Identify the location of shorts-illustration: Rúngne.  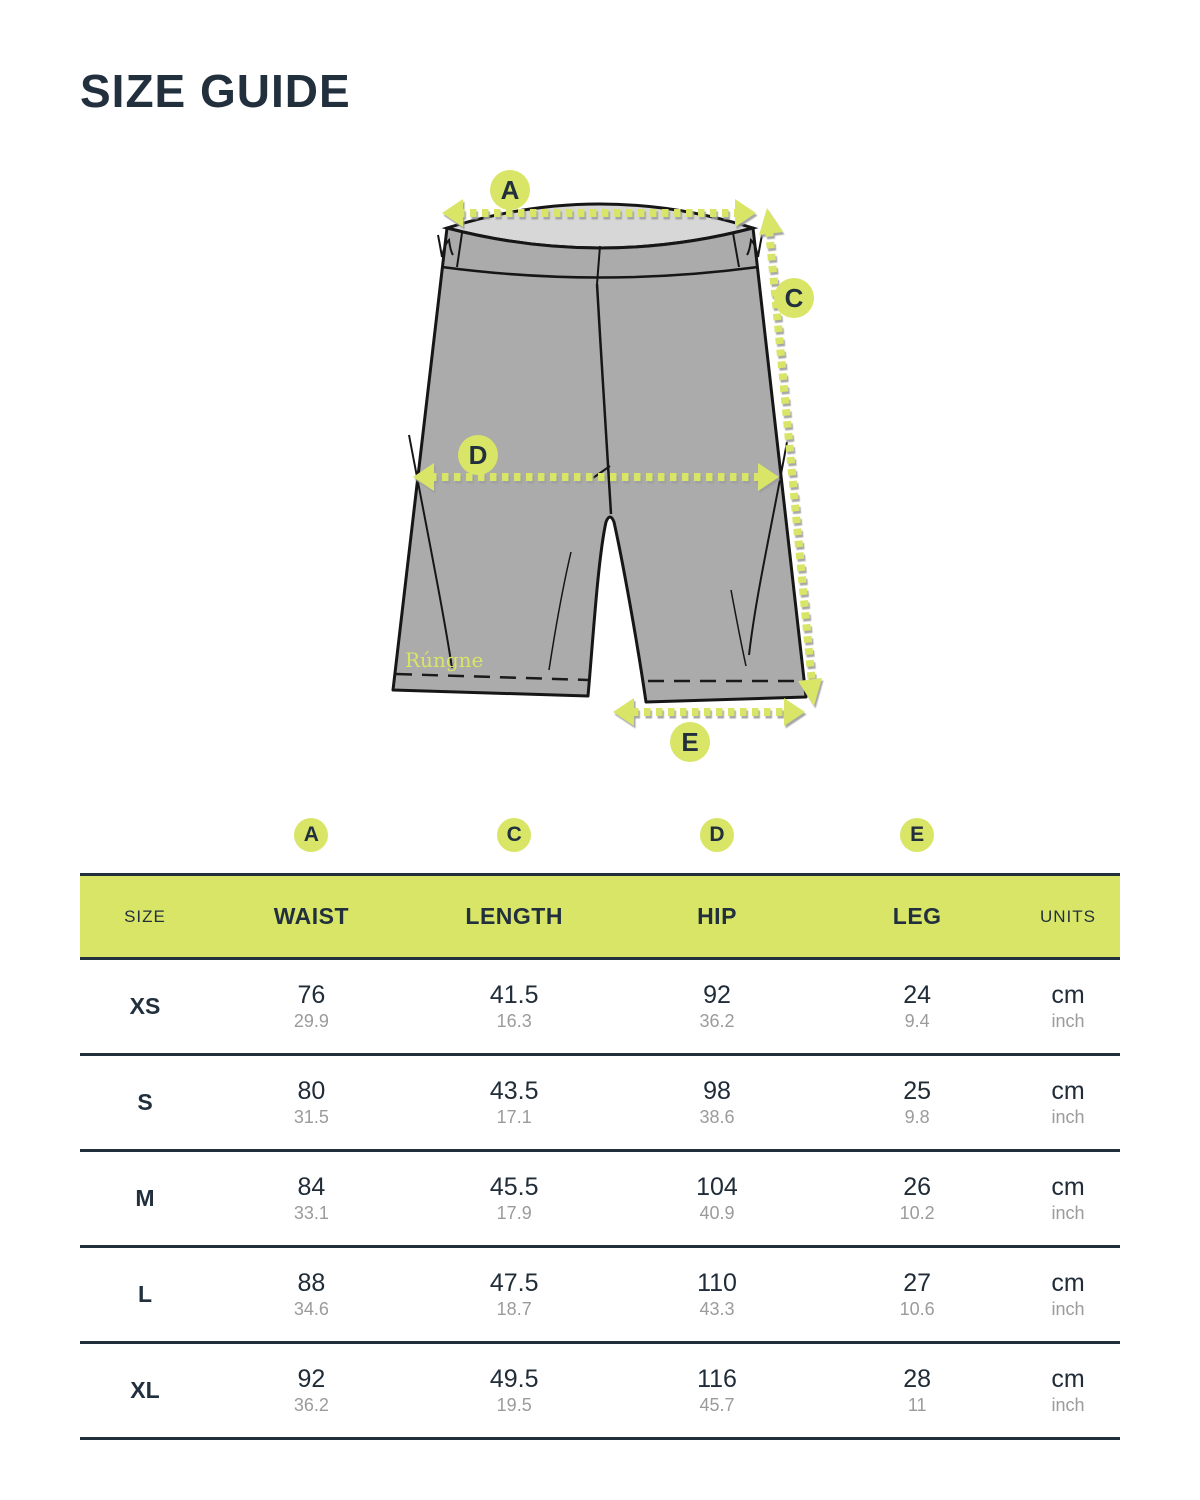
(599, 453).